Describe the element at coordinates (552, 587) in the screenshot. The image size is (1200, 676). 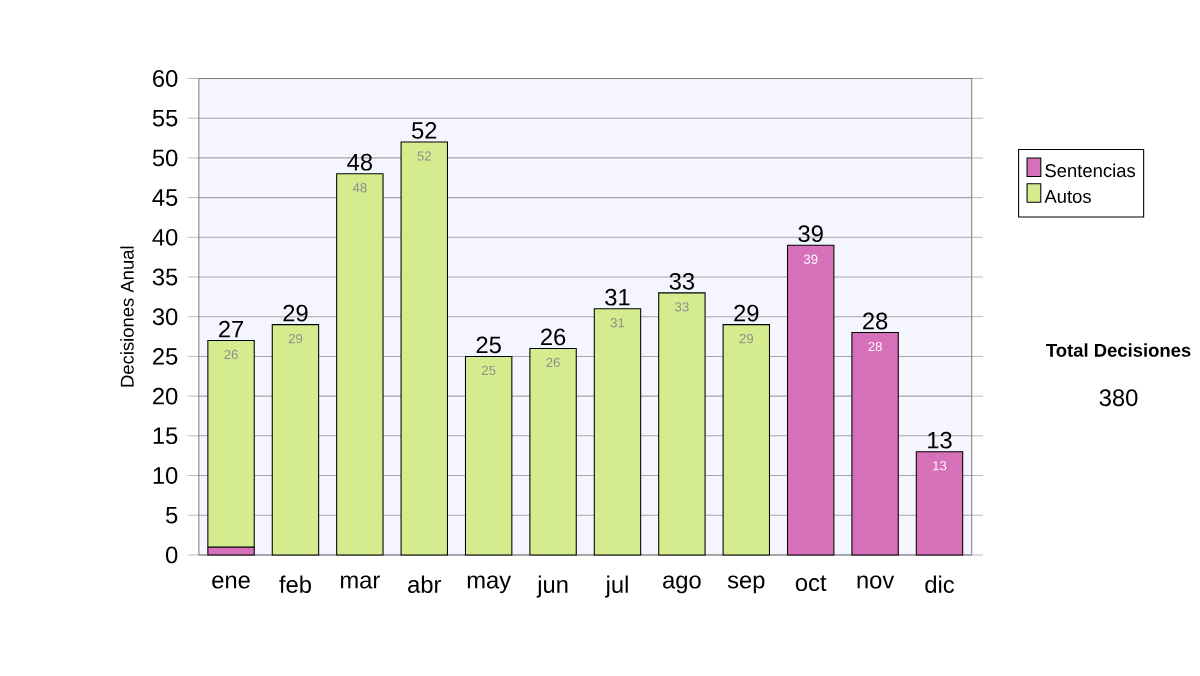
I see `x-tick-label: jun` at that location.